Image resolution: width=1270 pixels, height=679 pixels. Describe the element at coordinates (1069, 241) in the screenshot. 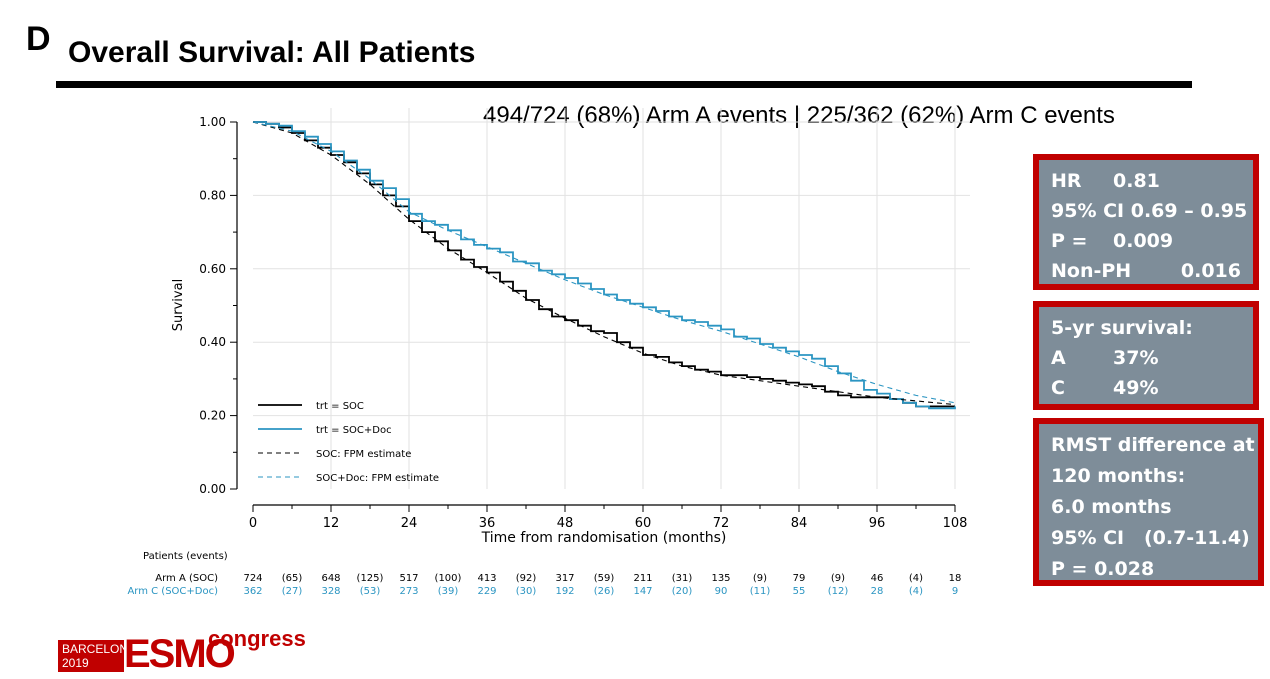

I see `p-key: P =` at that location.